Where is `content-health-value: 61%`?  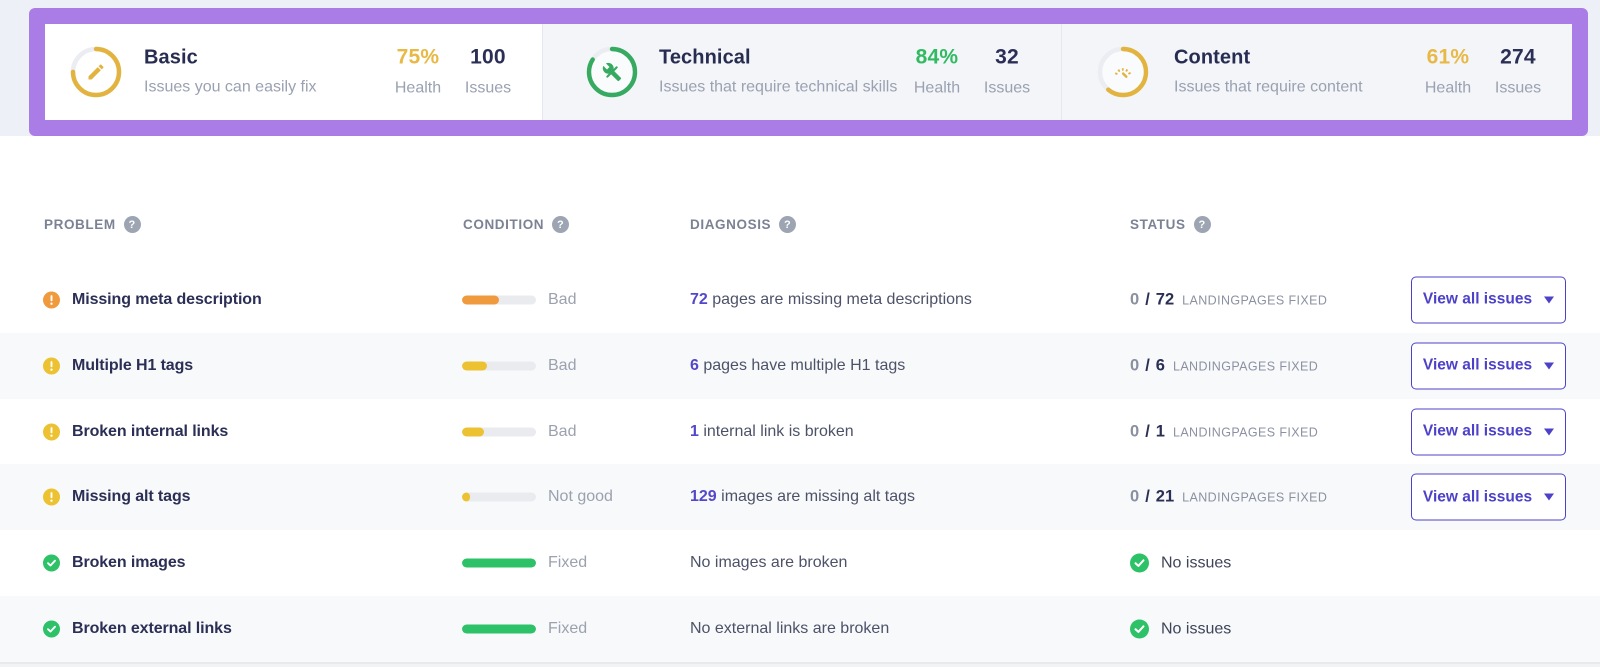 content-health-value: 61% is located at coordinates (1448, 57).